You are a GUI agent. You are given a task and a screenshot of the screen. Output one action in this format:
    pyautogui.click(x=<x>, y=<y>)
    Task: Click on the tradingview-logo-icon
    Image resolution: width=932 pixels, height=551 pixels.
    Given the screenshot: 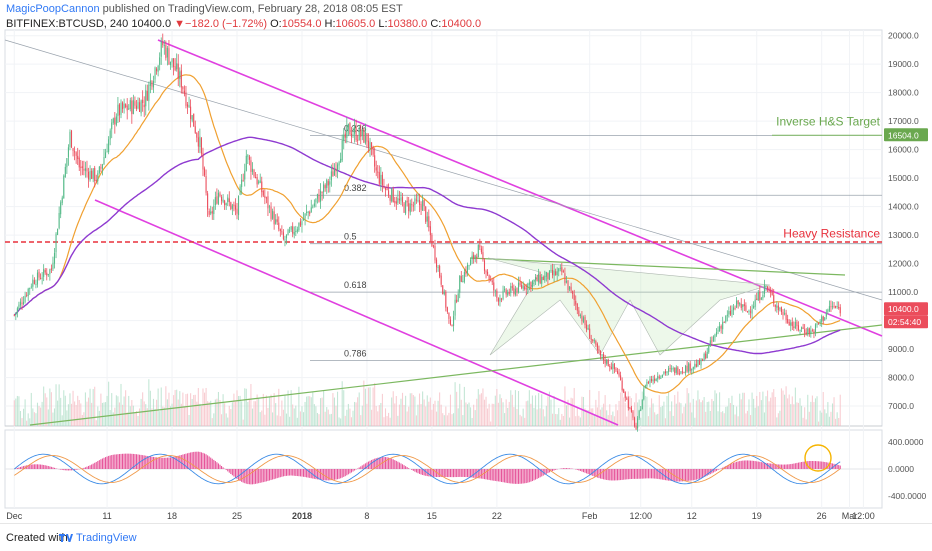 What is the action you would take?
    pyautogui.click(x=66, y=538)
    